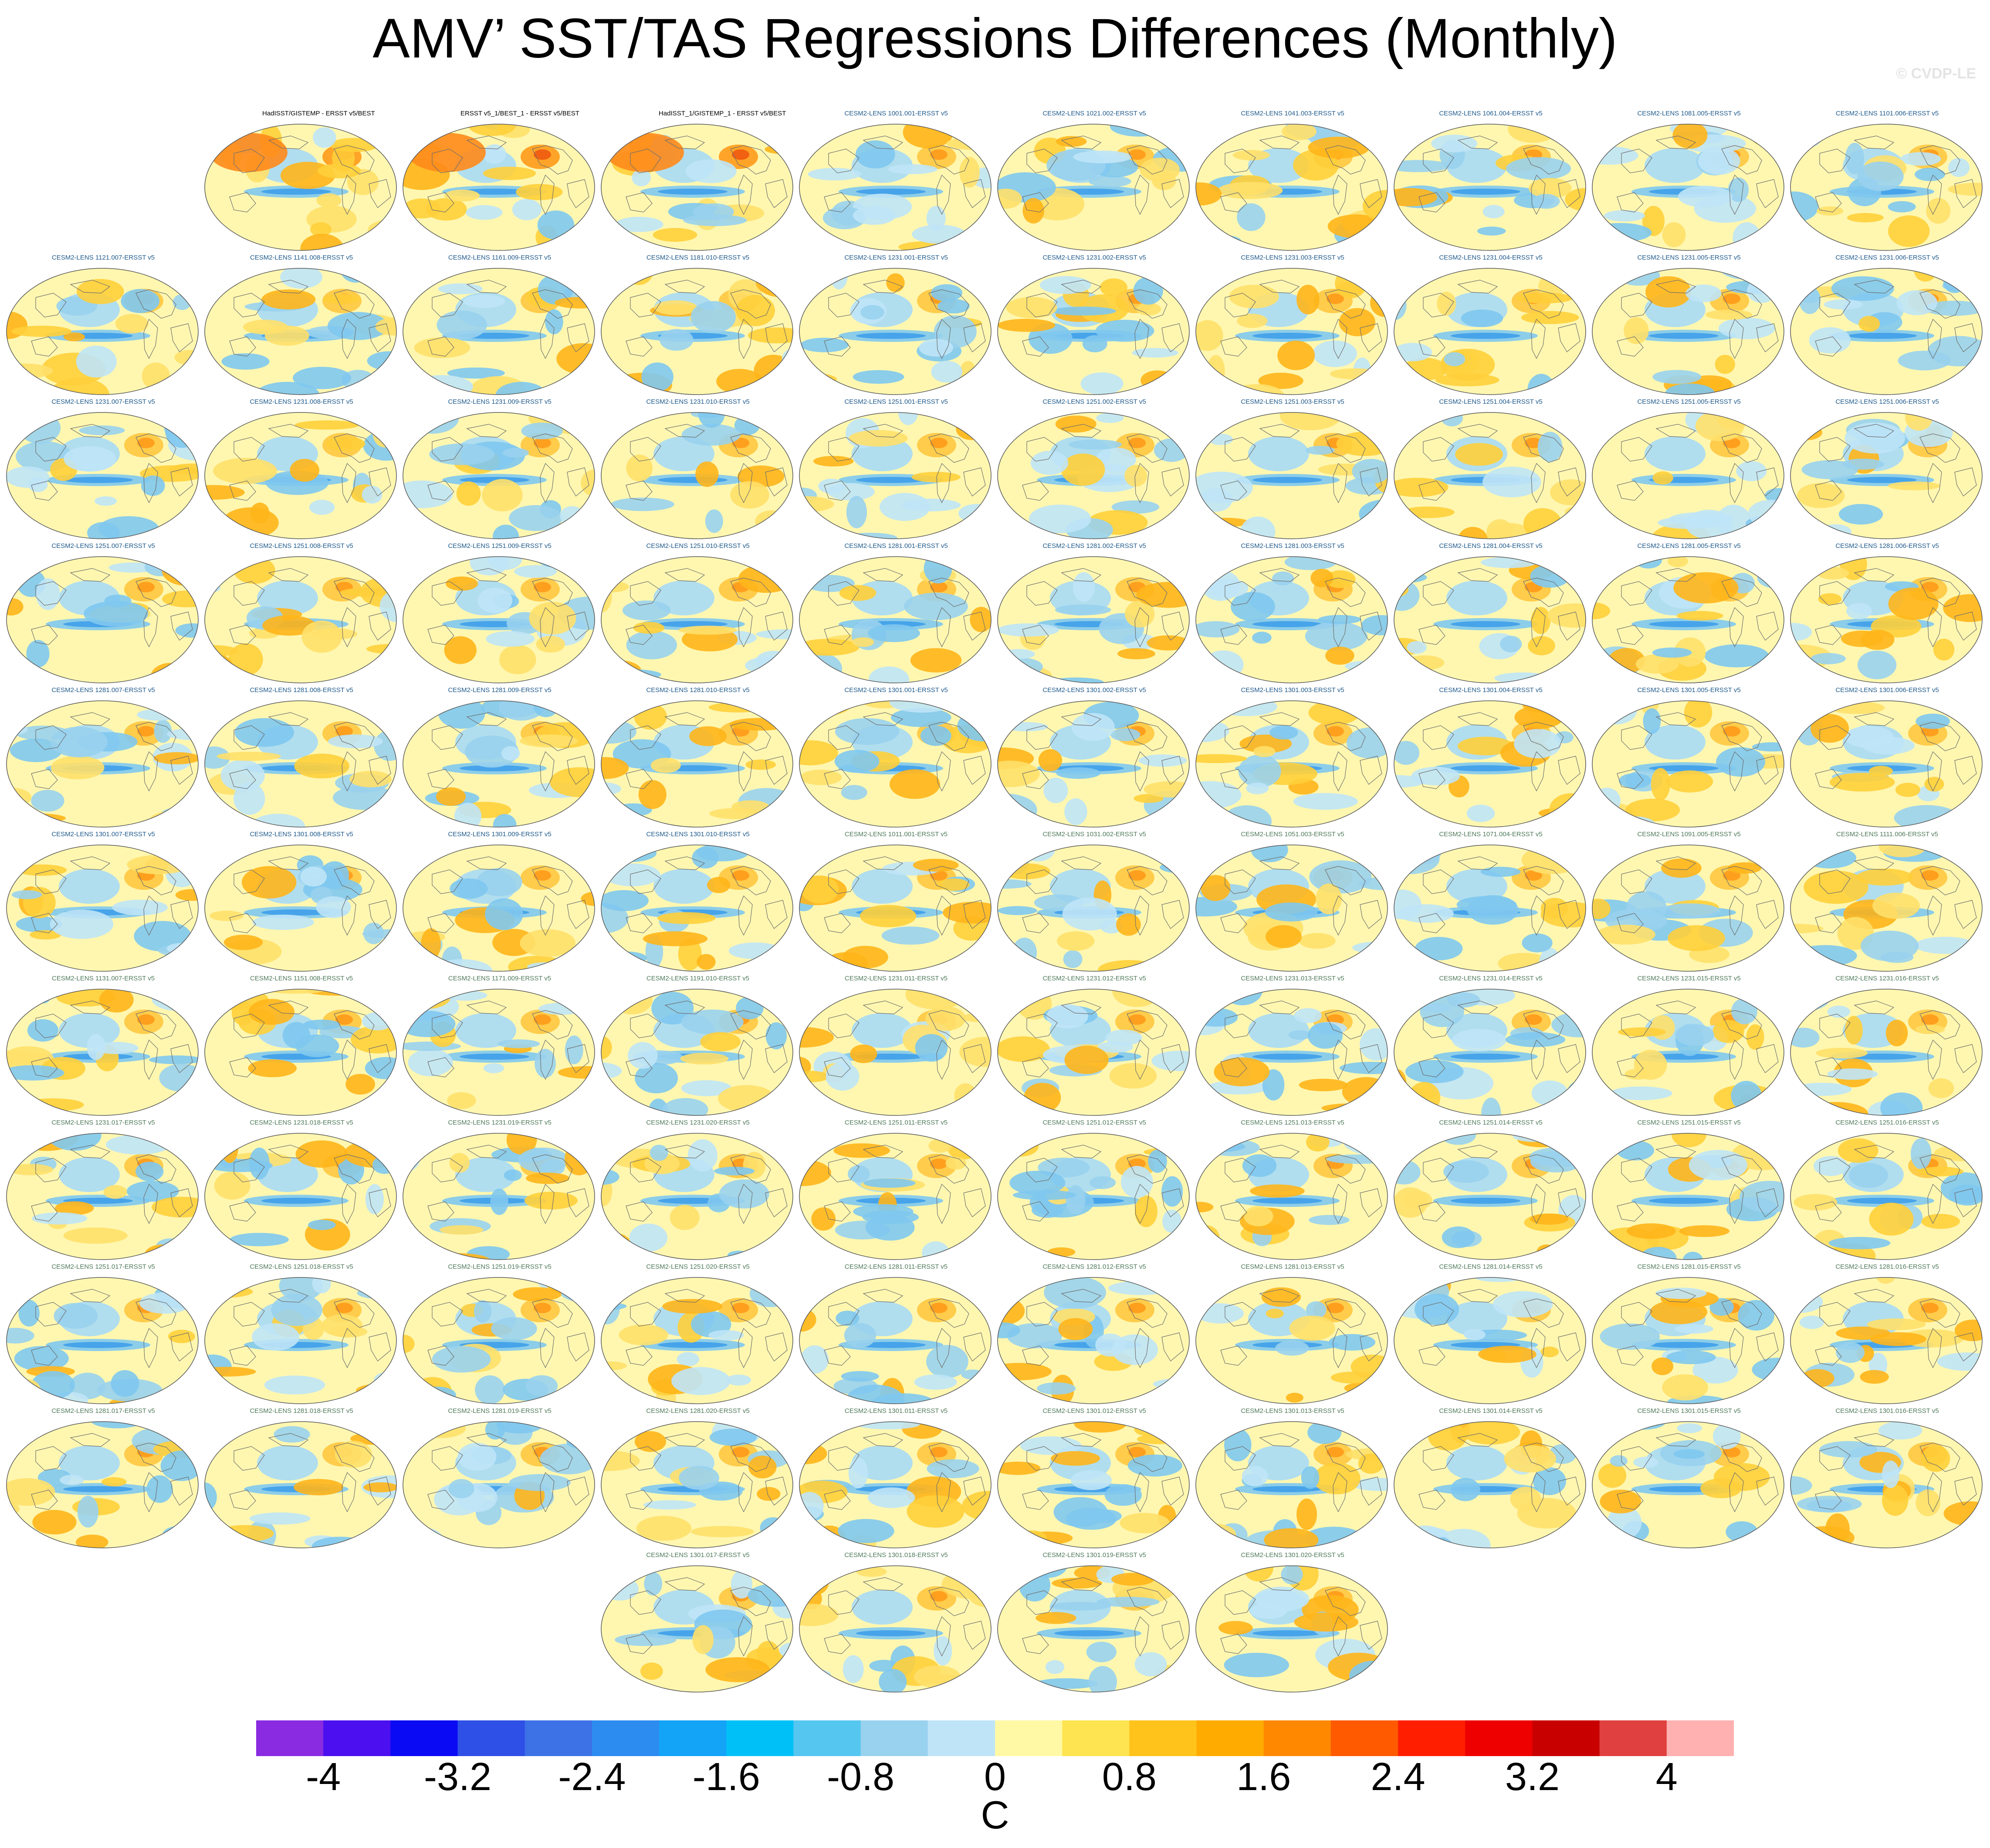  I want to click on map-panel: CESM2-LENS 1251.010-ERSST v5, so click(698, 614).